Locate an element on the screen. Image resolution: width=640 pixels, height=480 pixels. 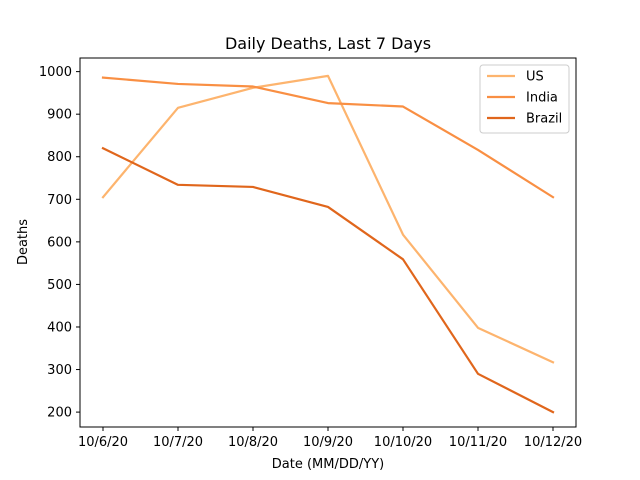
x-axis-label: Date (MM/DD/YY) is located at coordinates (328, 464).